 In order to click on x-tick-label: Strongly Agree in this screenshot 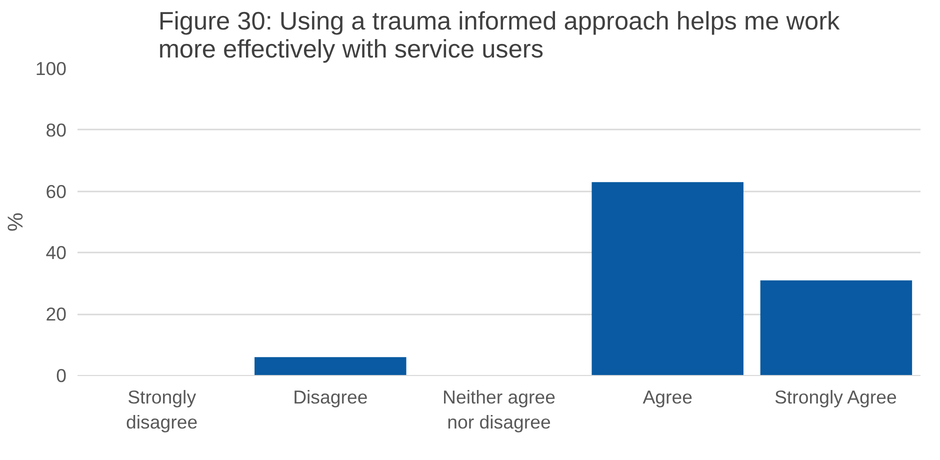, I will do `click(835, 397)`.